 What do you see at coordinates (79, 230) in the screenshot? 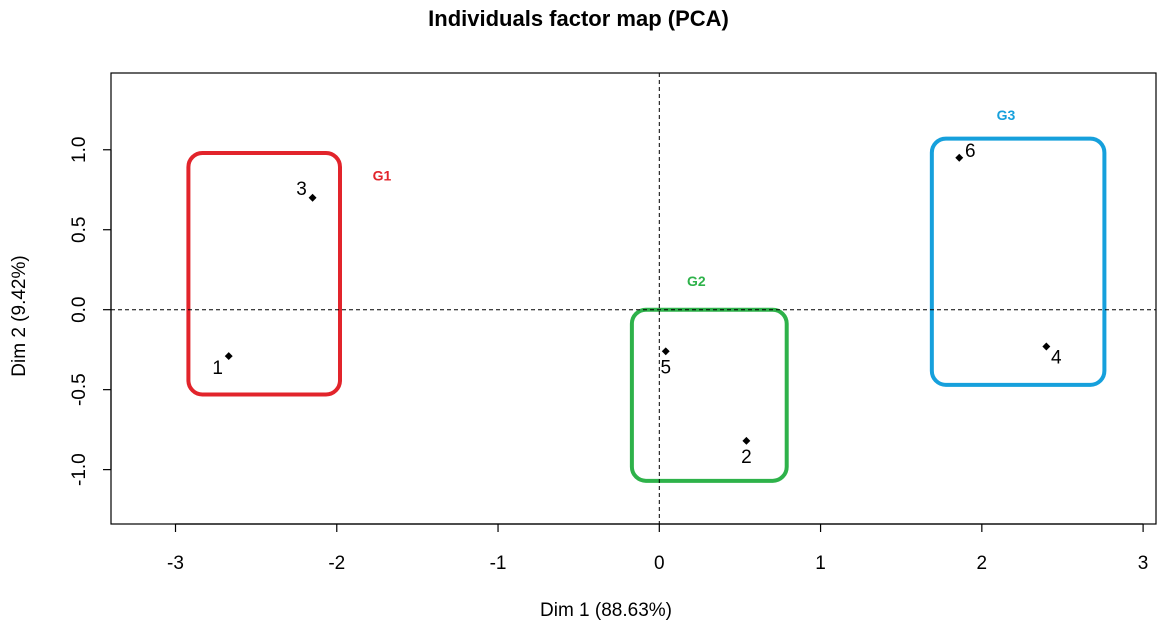
I see `y-tick-label: 0.5` at bounding box center [79, 230].